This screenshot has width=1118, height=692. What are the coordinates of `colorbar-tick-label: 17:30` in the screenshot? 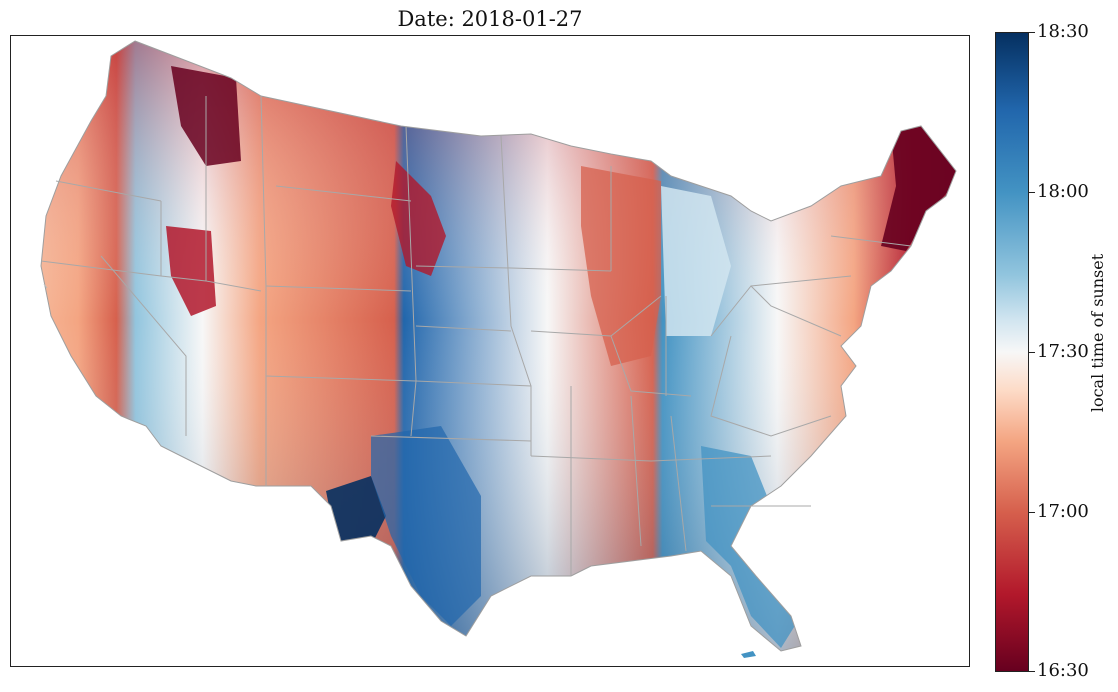 It's located at (1063, 351).